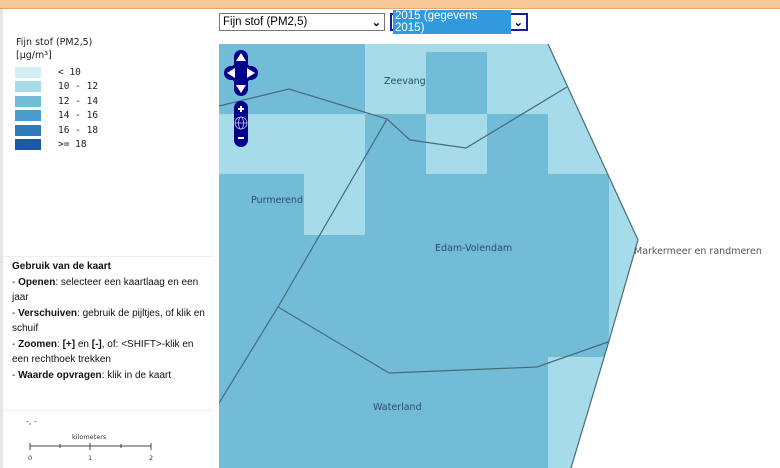 The height and width of the screenshot is (468, 780). I want to click on scale-tick: 0, so click(30, 458).